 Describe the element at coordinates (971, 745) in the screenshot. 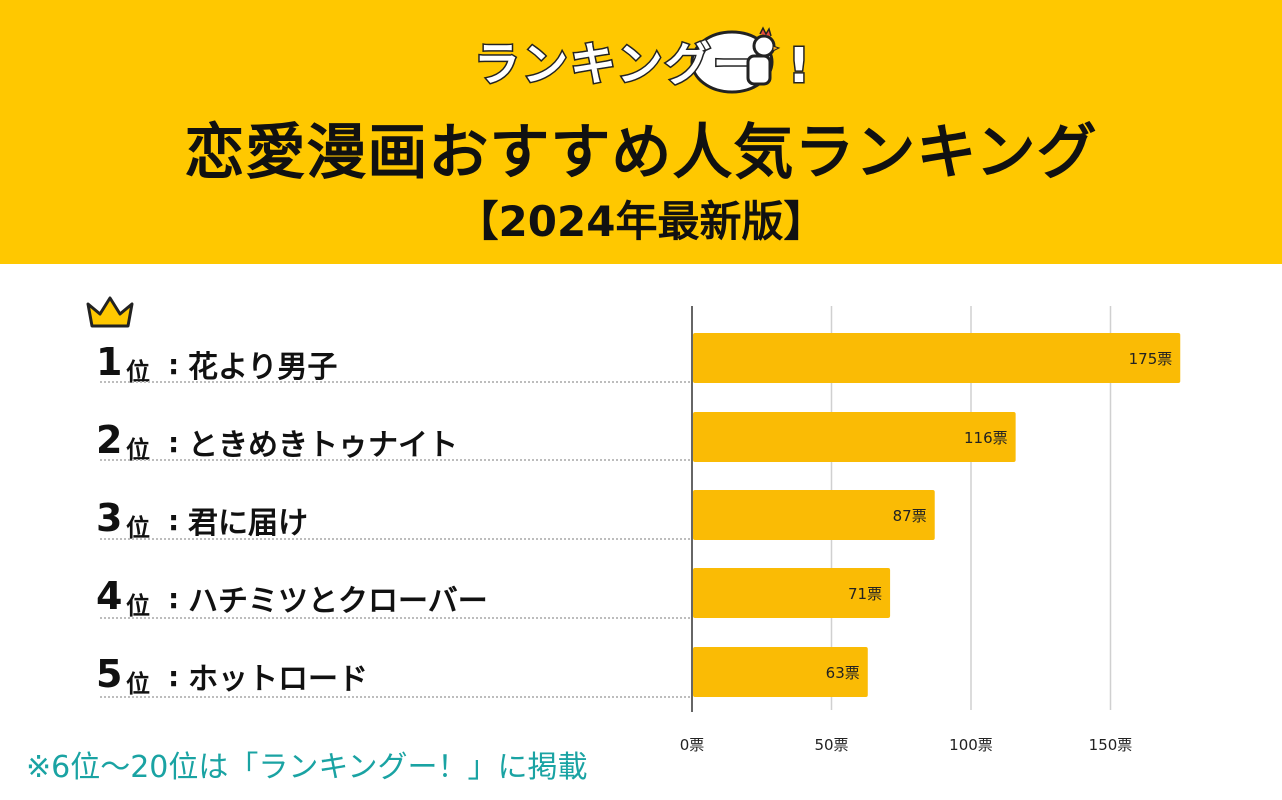

I see `x-tick-label: 100票` at that location.